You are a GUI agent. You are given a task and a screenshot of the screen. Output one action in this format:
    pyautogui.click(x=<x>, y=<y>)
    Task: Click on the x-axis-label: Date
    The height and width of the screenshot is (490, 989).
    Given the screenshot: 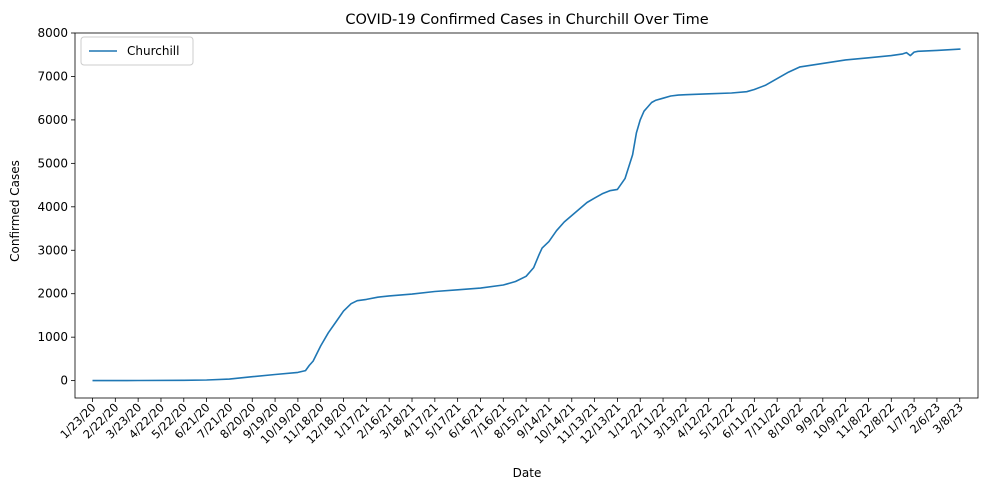 What is the action you would take?
    pyautogui.click(x=527, y=473)
    